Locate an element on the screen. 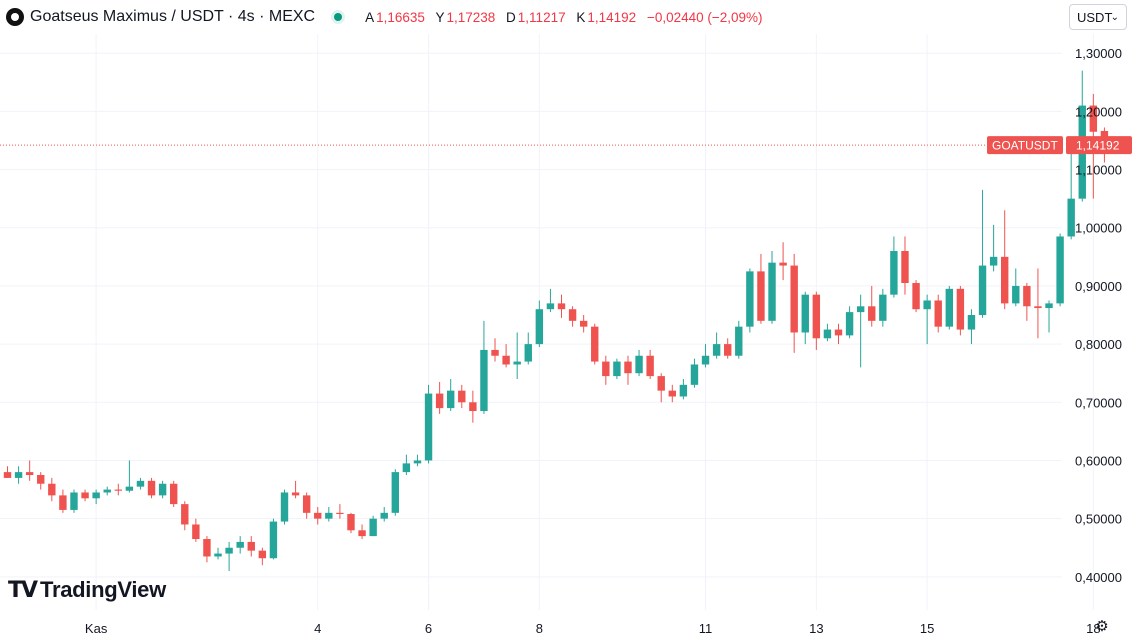 This screenshot has height=640, width=1137. symbol-logo-icon is located at coordinates (15, 17).